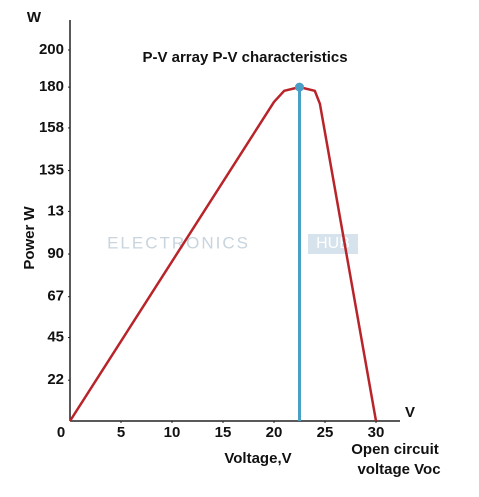  What do you see at coordinates (55, 253) in the screenshot?
I see `y-tick-label: 90` at bounding box center [55, 253].